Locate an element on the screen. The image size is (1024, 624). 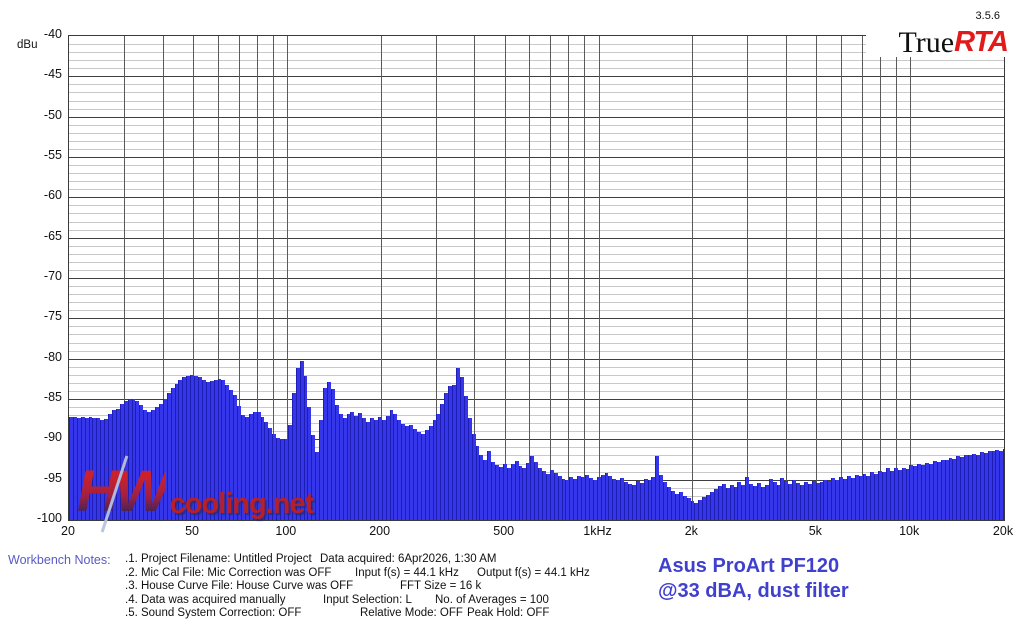
y-tick-label: -95 is located at coordinates (52, 477).